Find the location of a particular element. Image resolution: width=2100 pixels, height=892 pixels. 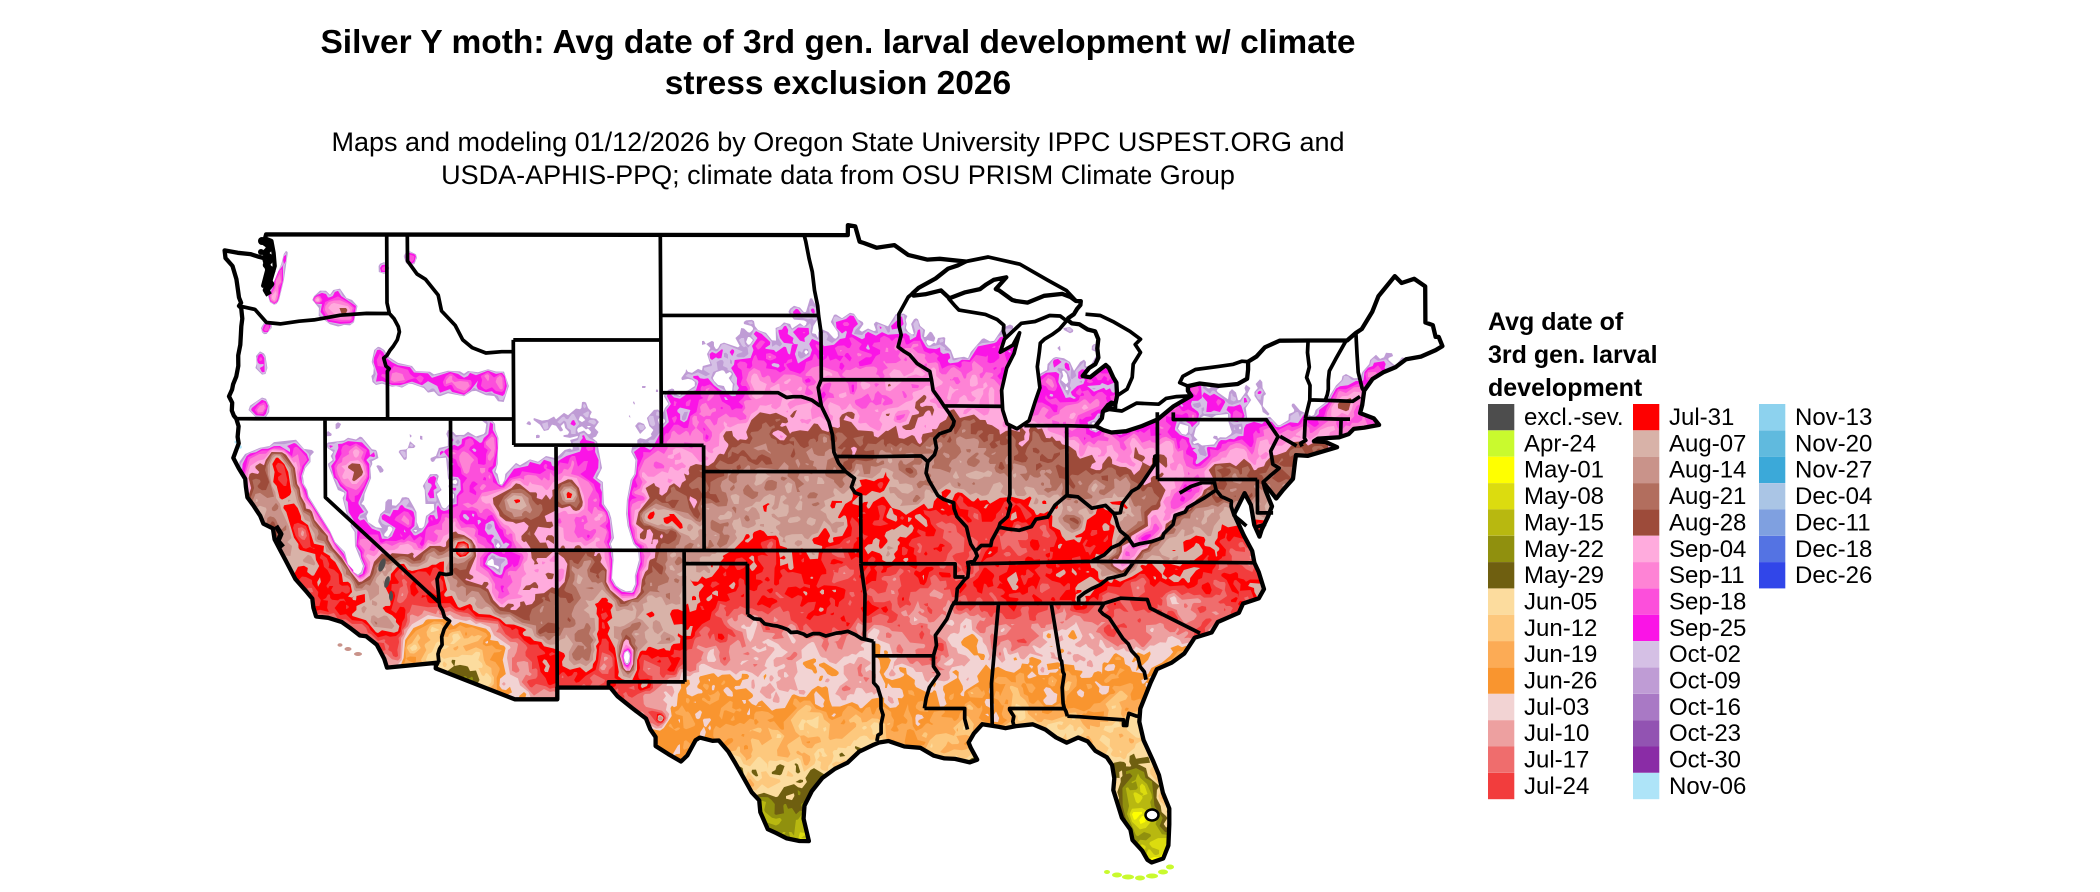

svg-text: Oct-23 is located at coordinates (1705, 733).